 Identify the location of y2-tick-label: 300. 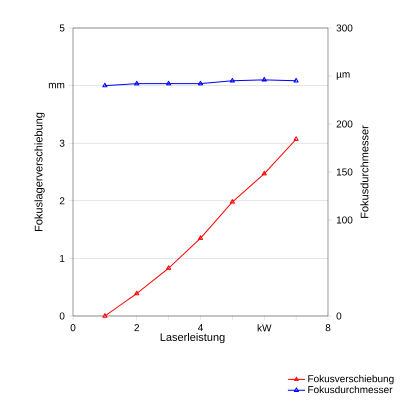
(344, 28).